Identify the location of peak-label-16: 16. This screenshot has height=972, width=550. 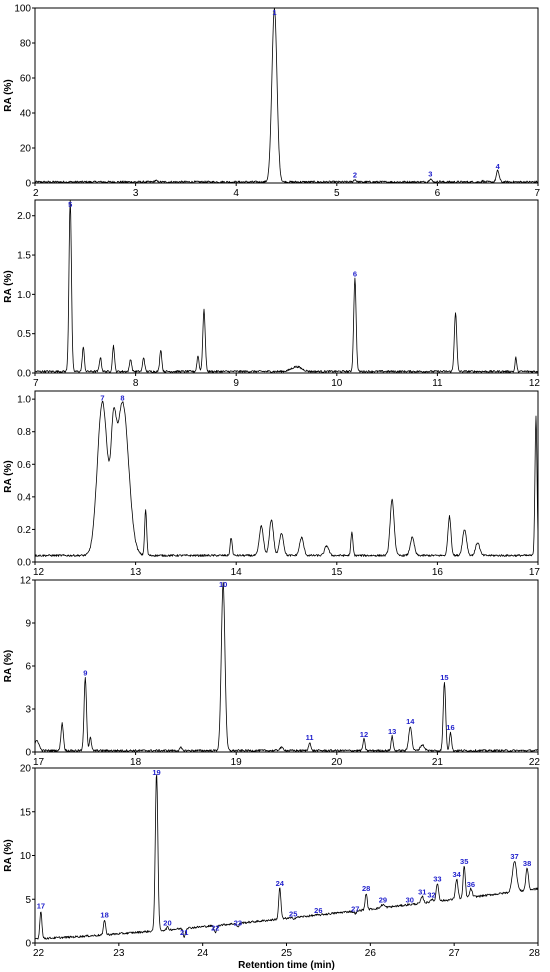
(450, 727).